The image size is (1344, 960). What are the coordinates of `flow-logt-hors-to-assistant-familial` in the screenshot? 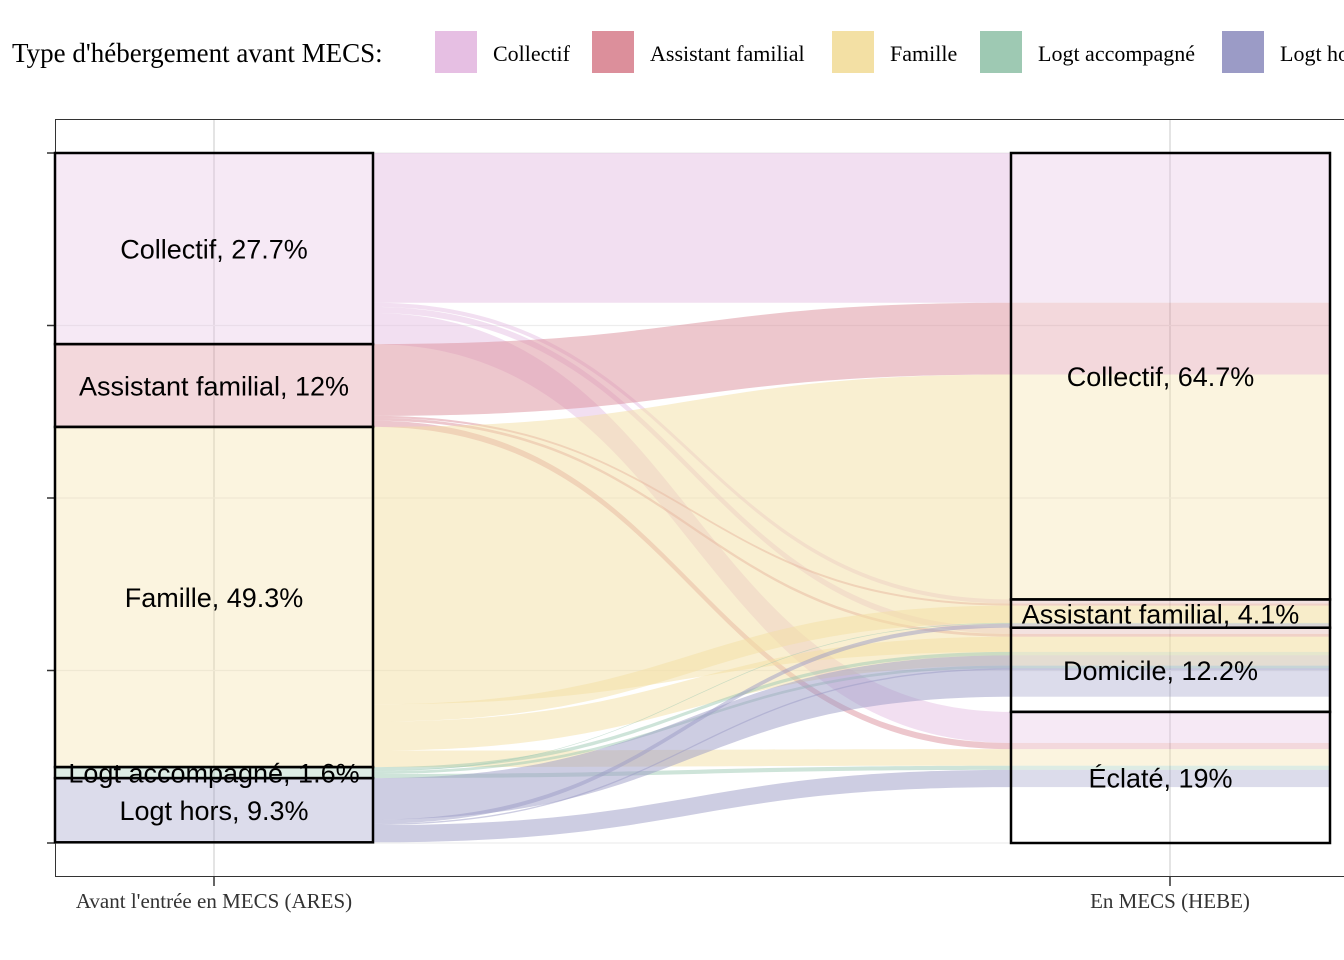 It's located at (692, 723).